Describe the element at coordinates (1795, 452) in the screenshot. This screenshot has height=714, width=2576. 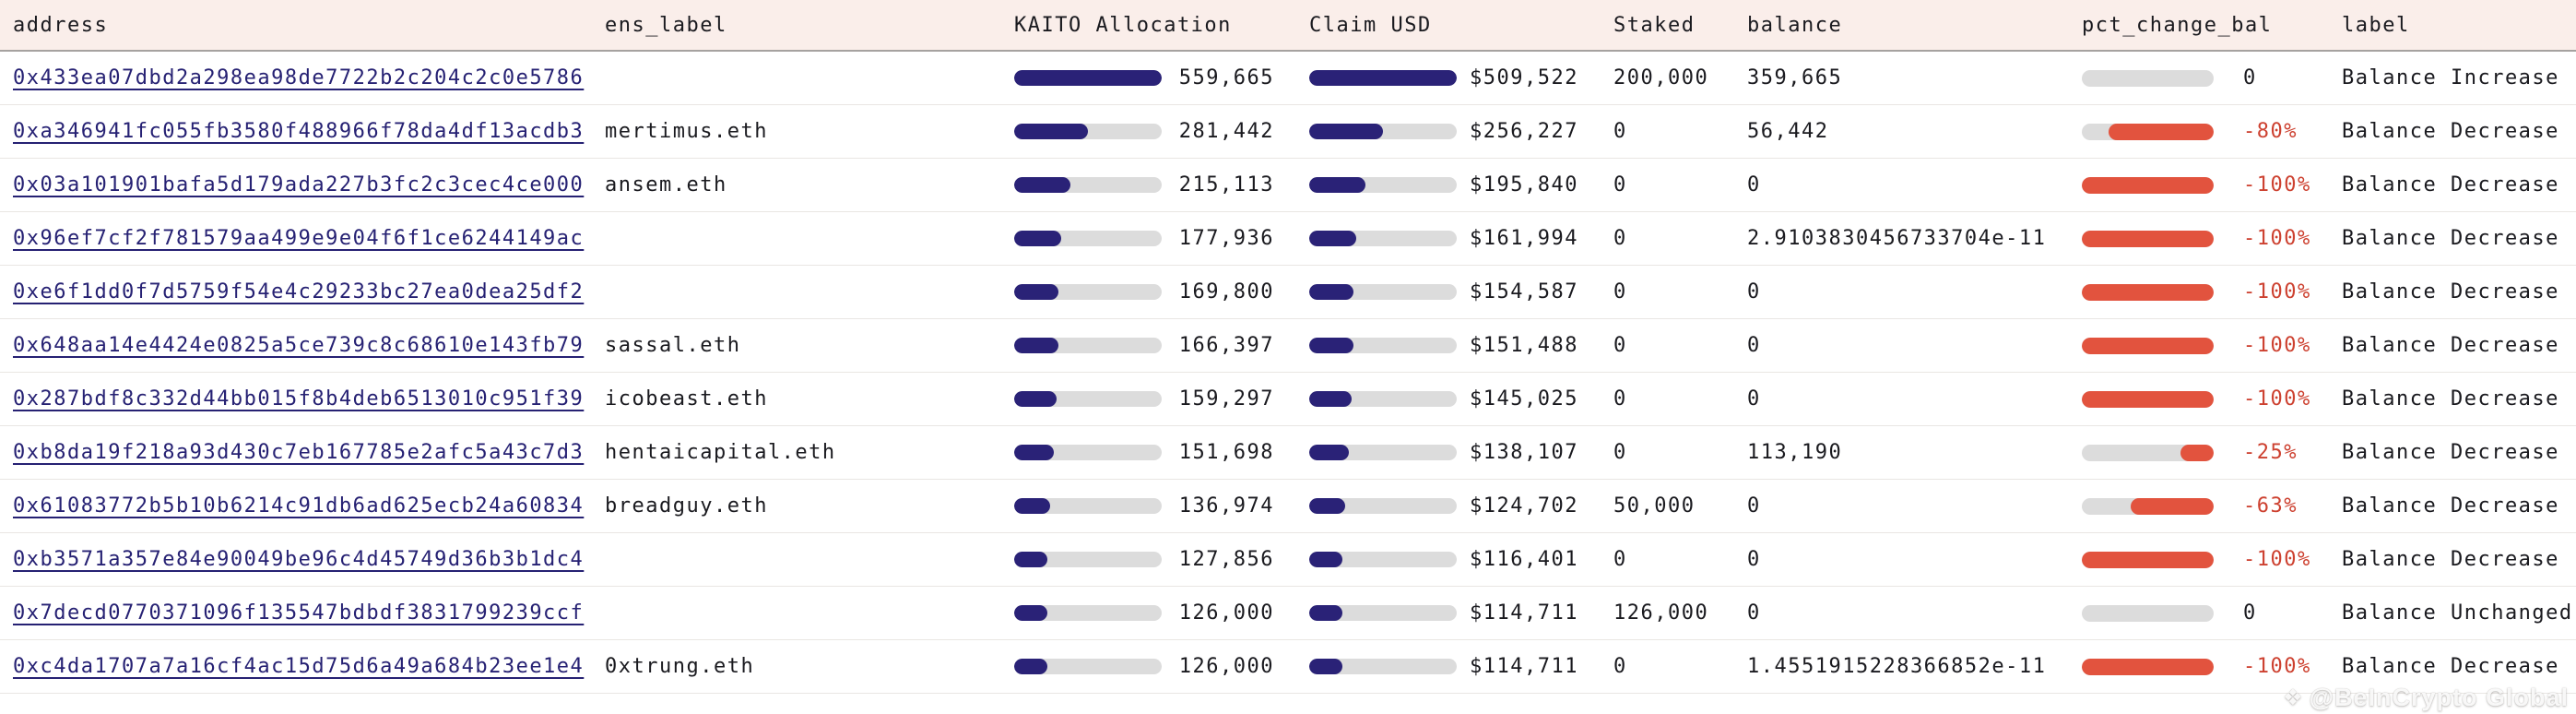
I see `balance-cell: 113,190` at that location.